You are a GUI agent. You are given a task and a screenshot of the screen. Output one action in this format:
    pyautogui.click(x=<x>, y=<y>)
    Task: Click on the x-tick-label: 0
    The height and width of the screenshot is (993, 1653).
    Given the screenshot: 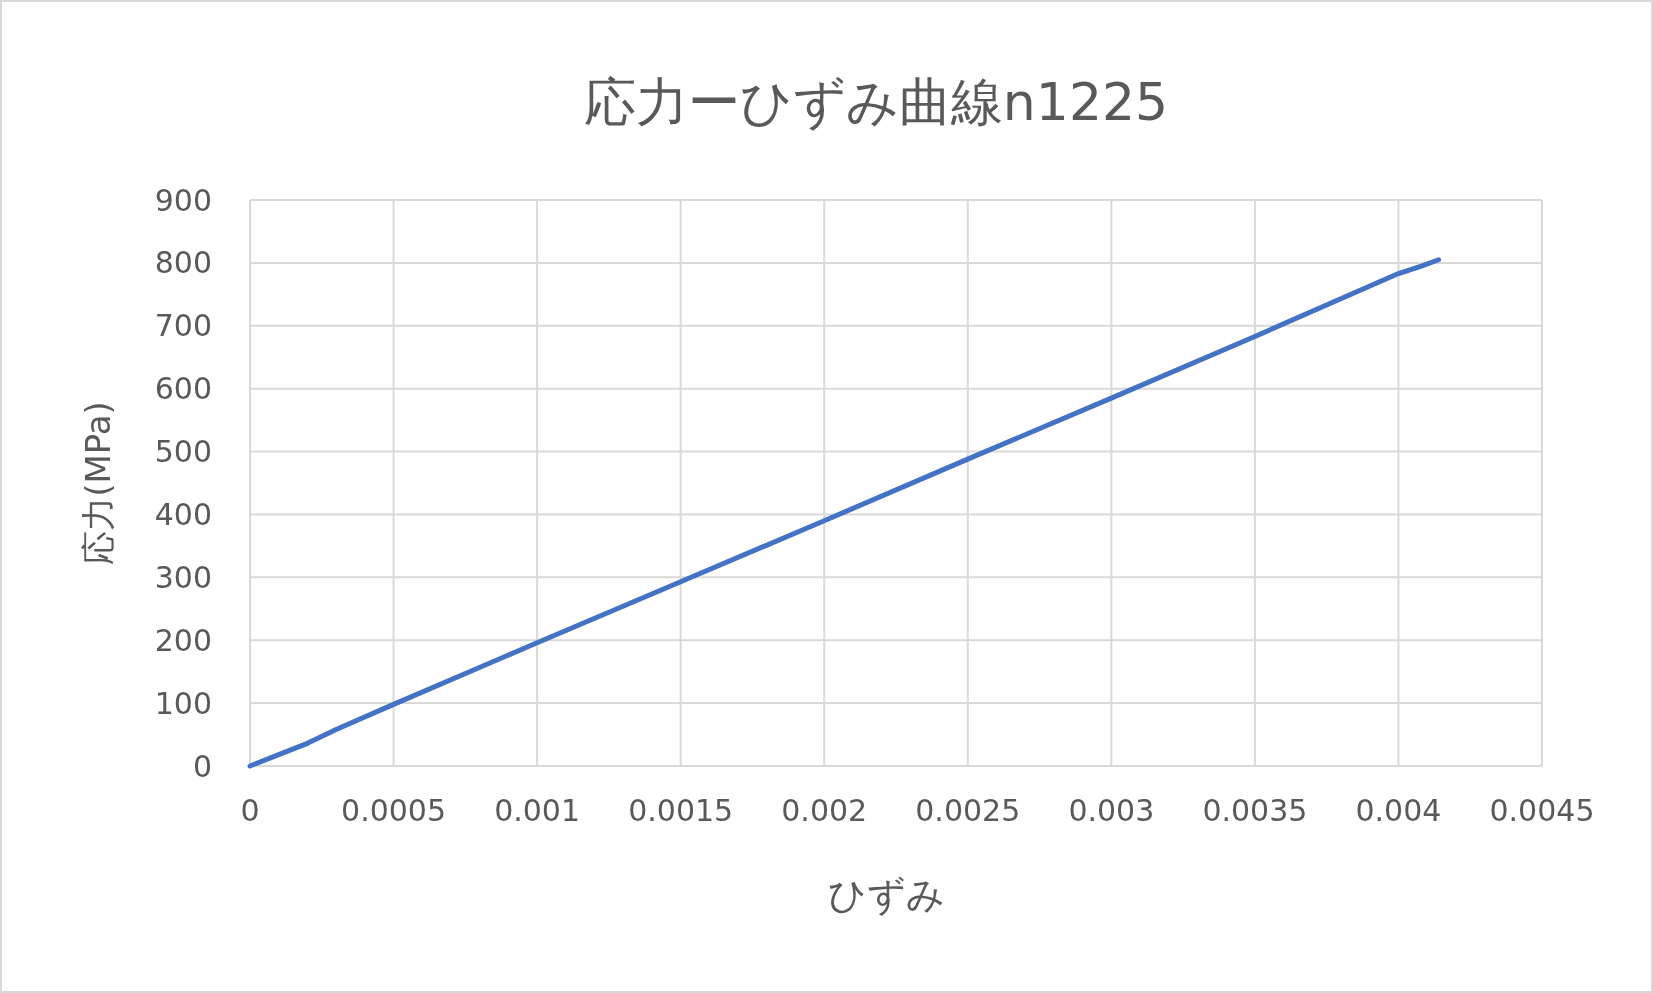 What is the action you would take?
    pyautogui.click(x=250, y=810)
    